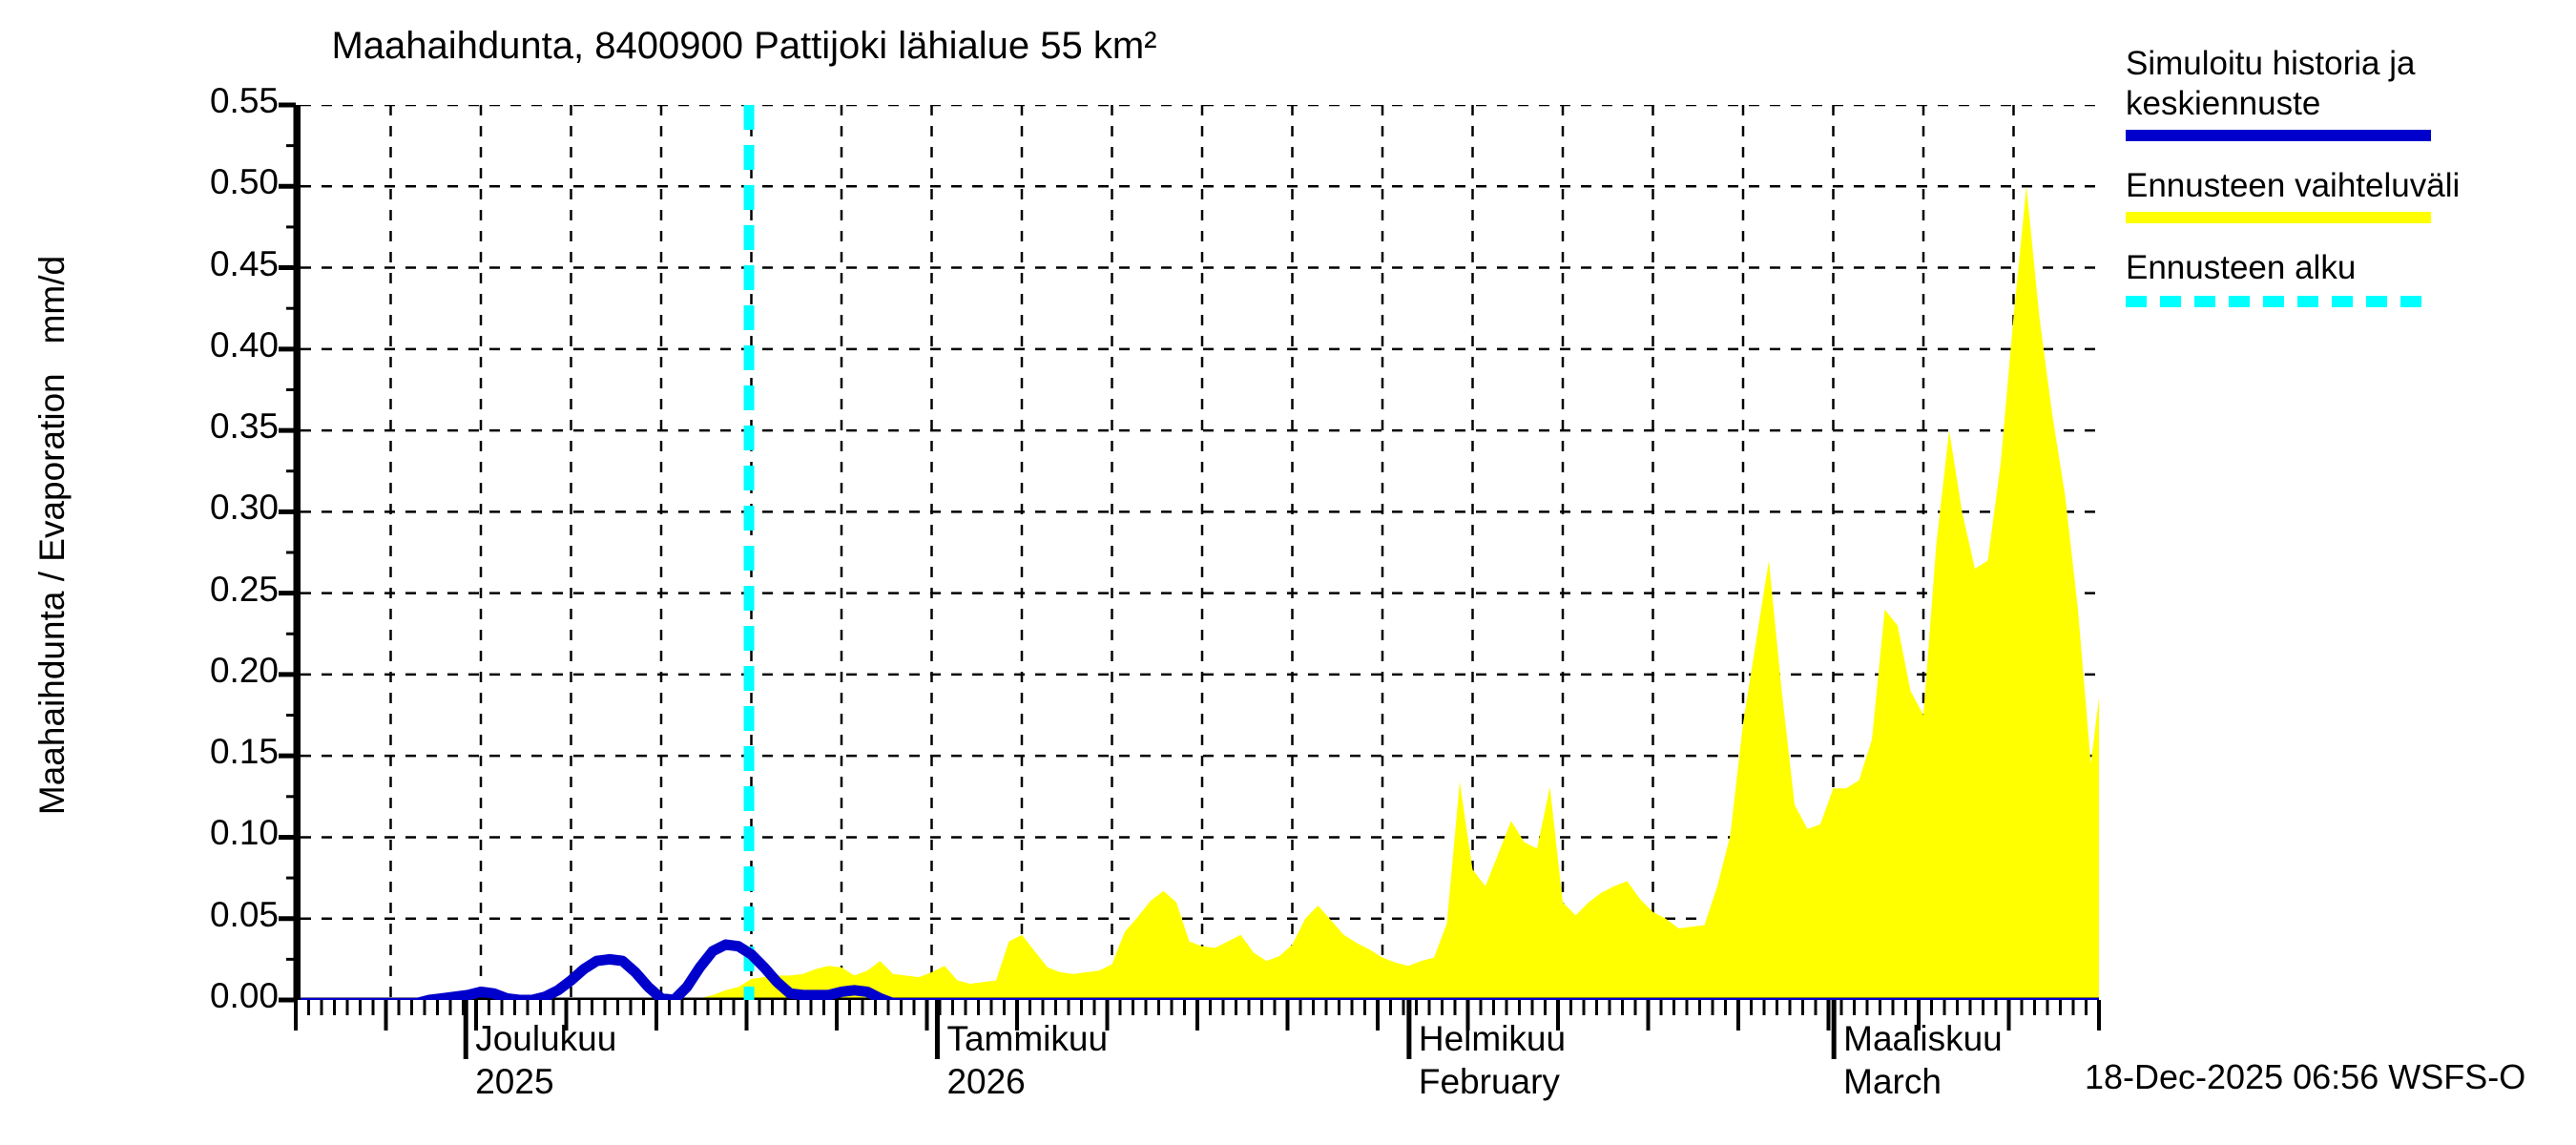 The image size is (2576, 1145). Describe the element at coordinates (545, 1060) in the screenshot. I see `x-month-label: Joulukuu 2025` at that location.